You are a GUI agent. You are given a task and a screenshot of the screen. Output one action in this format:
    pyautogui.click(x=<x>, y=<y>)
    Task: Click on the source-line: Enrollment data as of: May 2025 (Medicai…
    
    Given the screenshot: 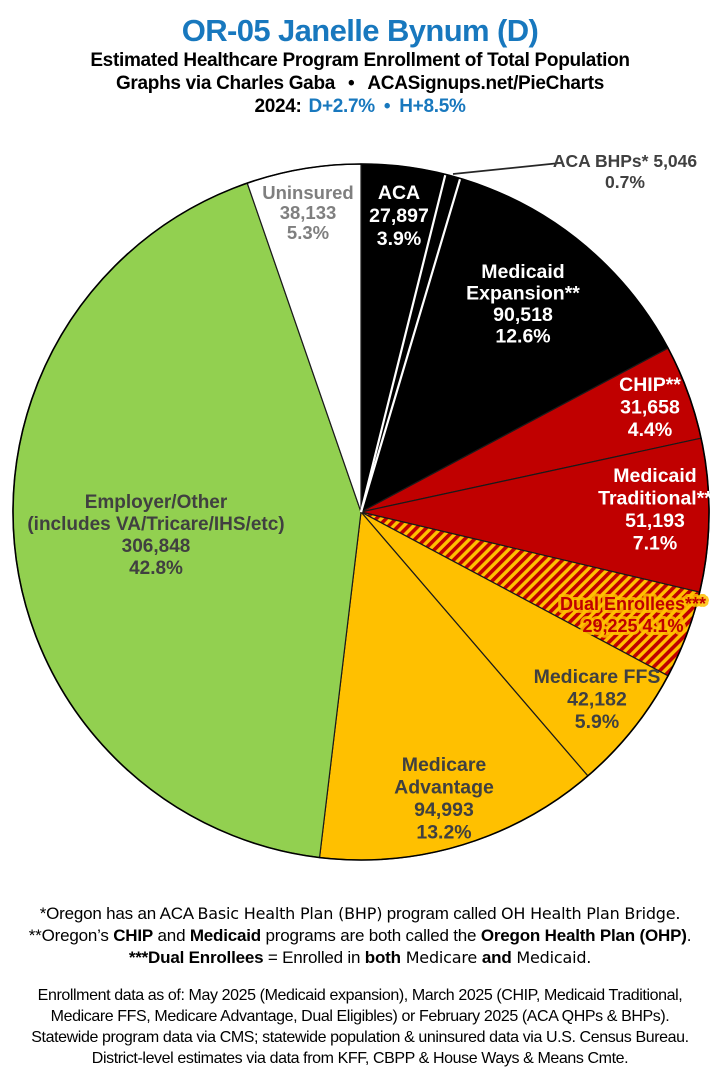 What is the action you would take?
    pyautogui.click(x=360, y=995)
    